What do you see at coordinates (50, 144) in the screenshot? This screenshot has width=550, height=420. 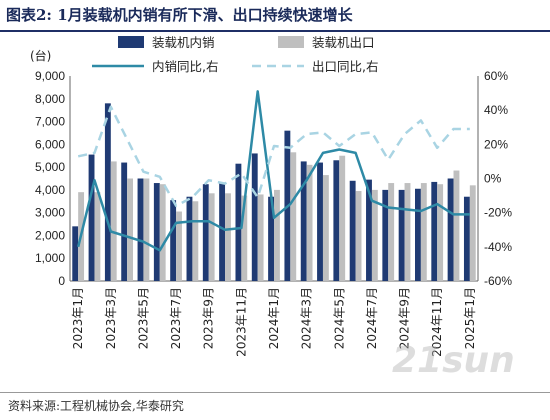 I see `y-left-tick-label: 6,000` at bounding box center [50, 144].